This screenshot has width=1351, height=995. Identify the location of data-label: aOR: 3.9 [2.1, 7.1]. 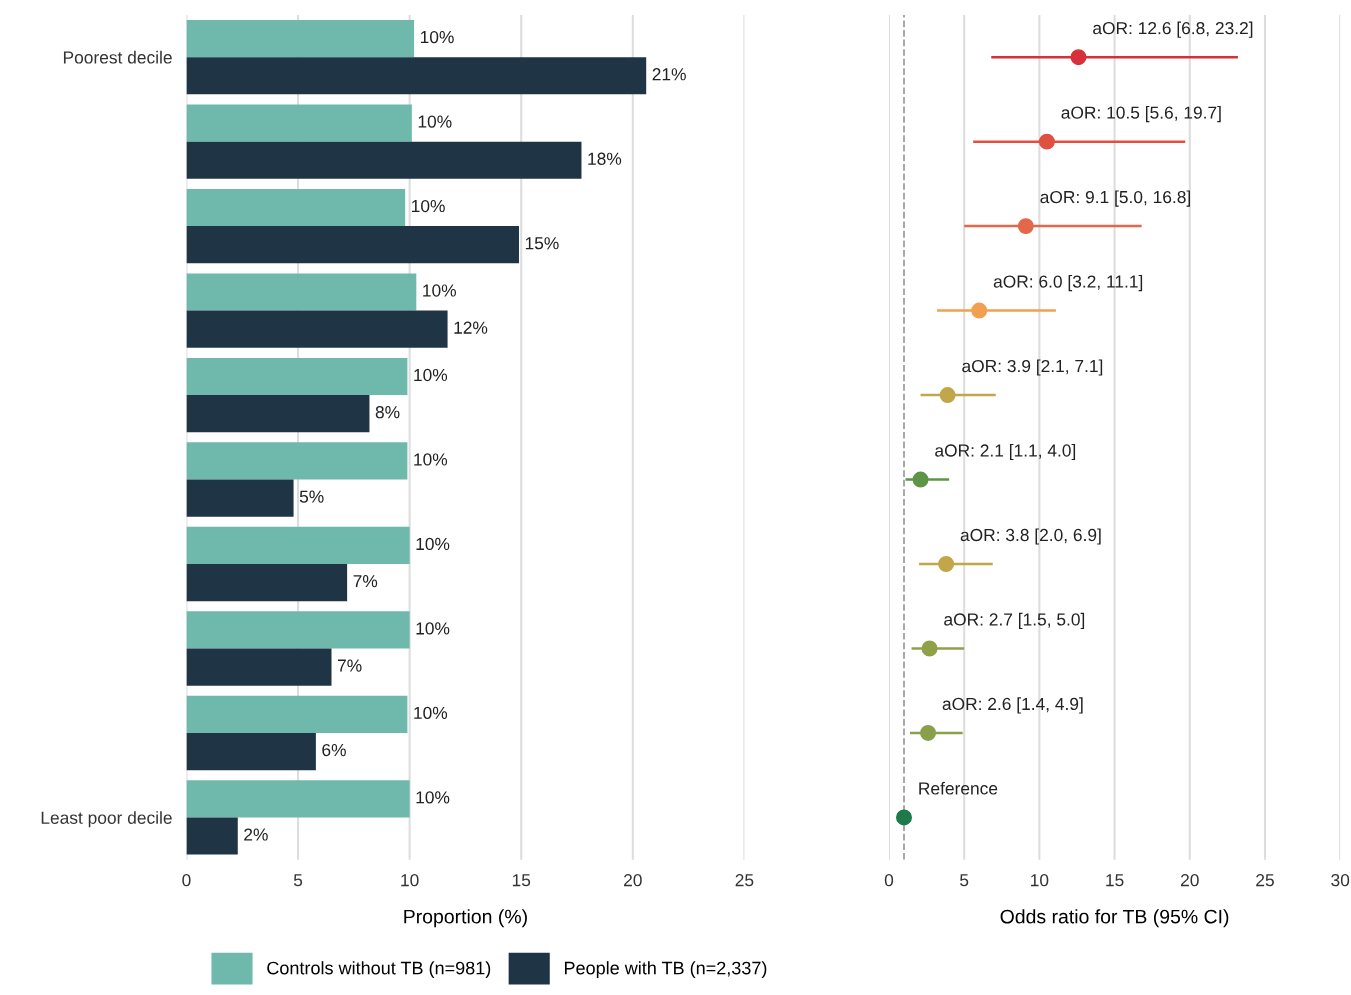
(1032, 367).